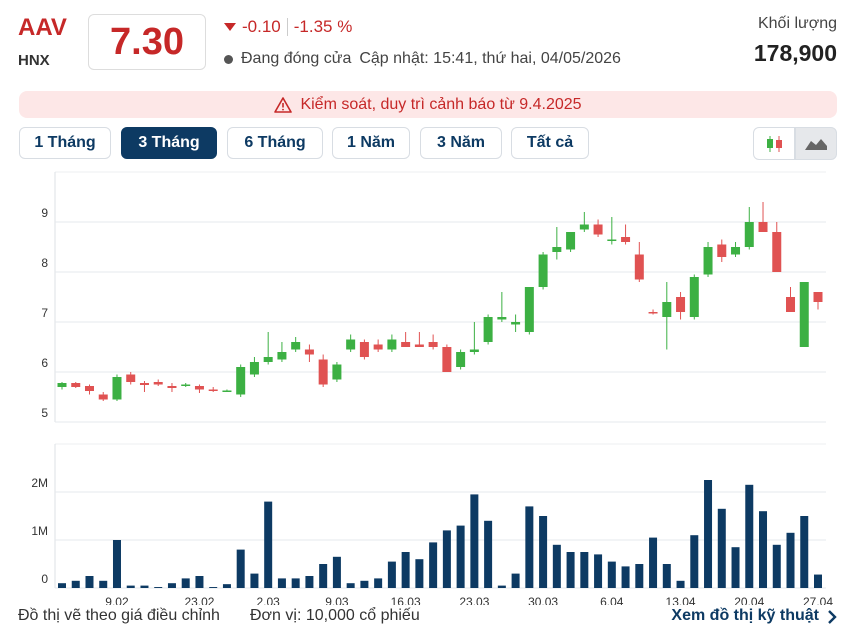  What do you see at coordinates (261, 26) in the screenshot?
I see `change: -0.10` at bounding box center [261, 26].